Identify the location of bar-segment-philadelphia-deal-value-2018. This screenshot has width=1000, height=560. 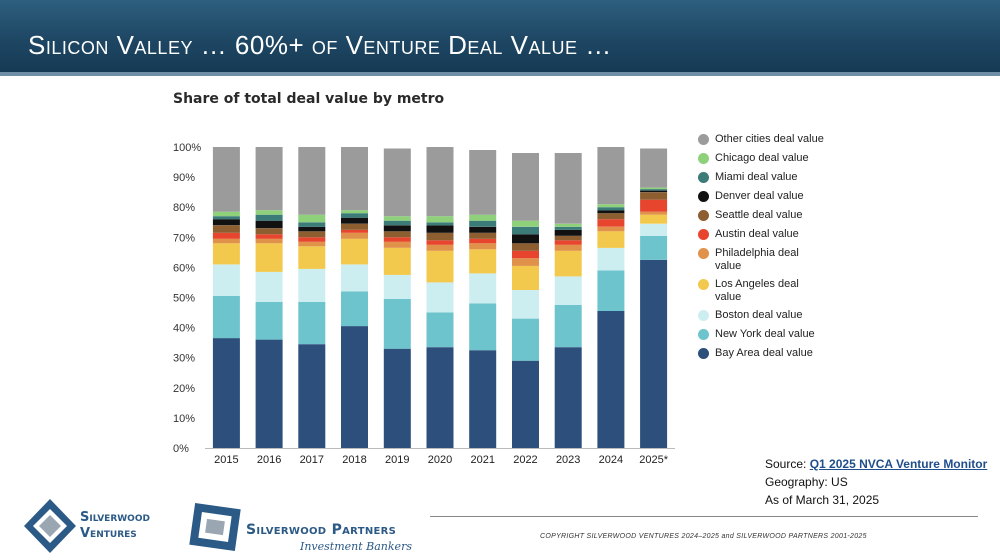
(354, 235).